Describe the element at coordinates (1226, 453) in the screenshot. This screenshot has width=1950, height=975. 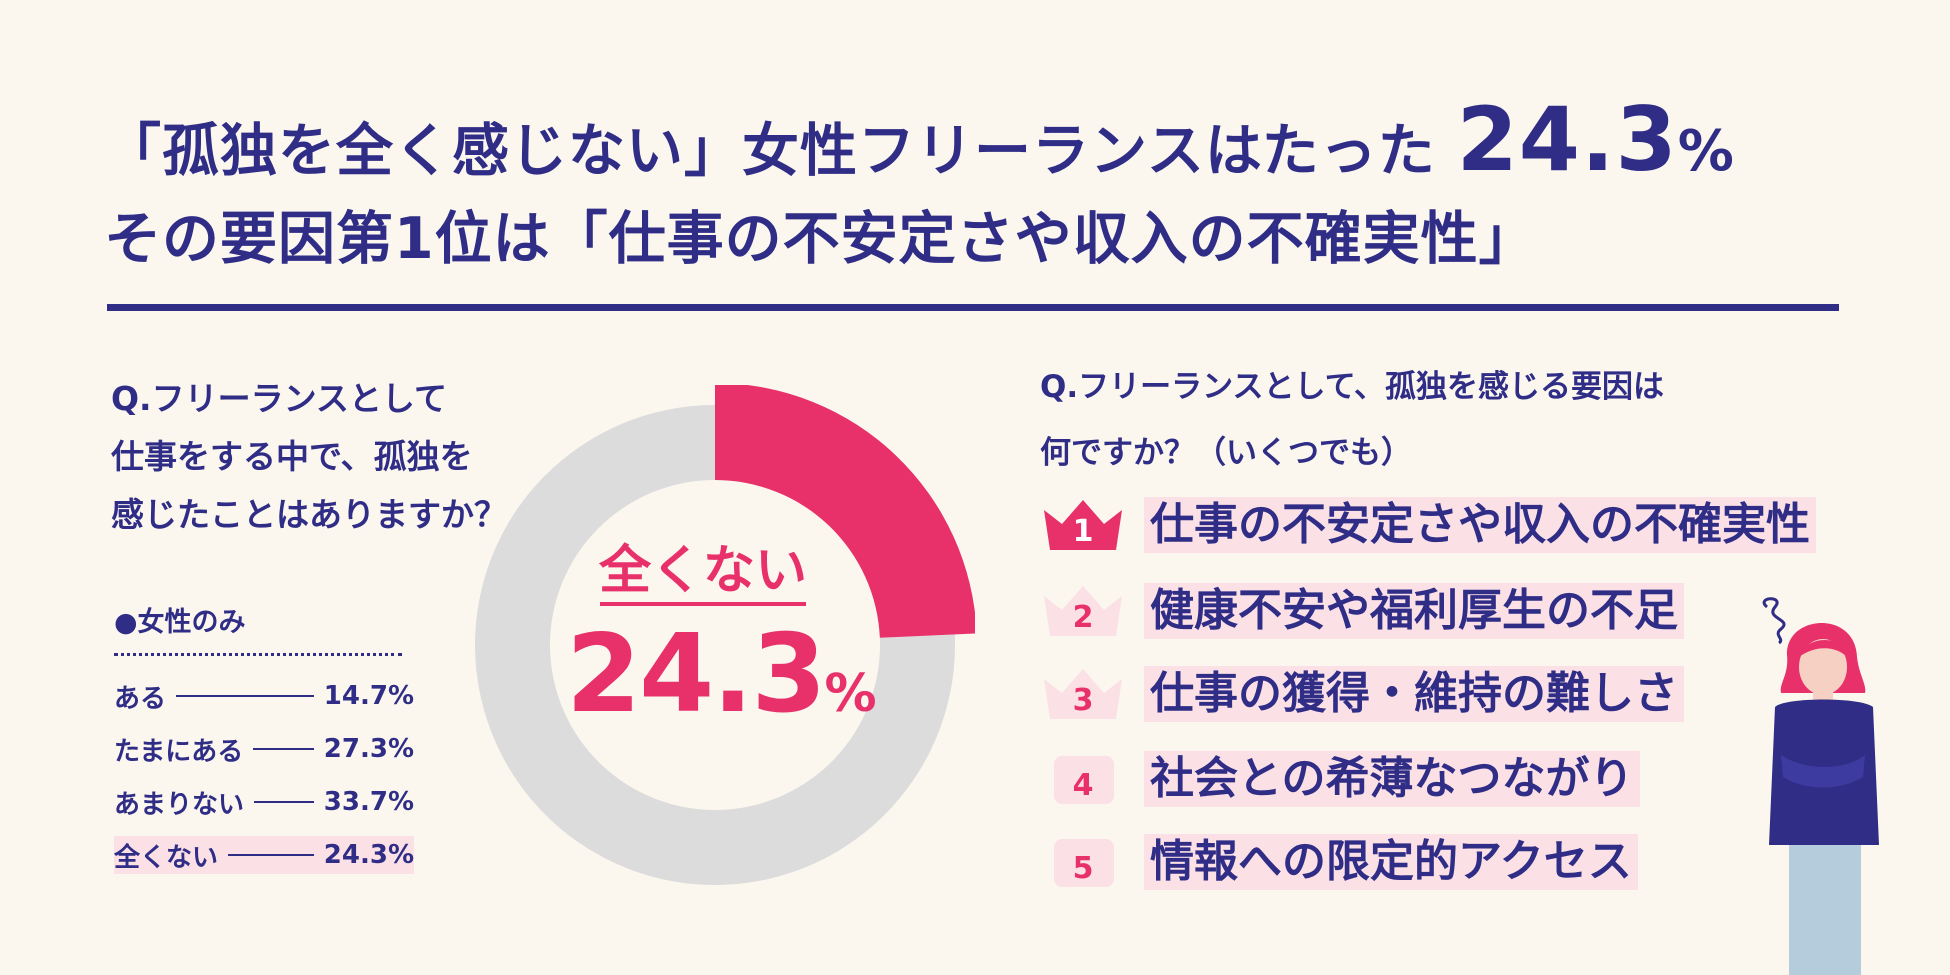
I see `question-right-line2: 何ですか？（いくつでも）` at that location.